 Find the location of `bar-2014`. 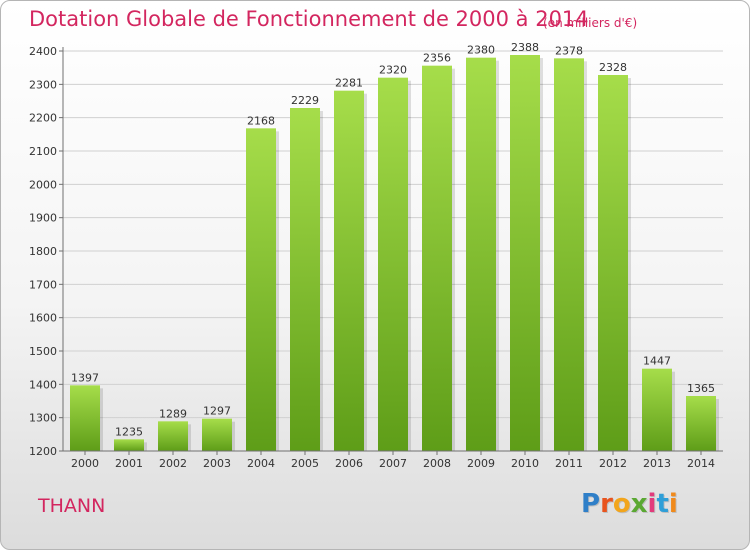

bar-2014 is located at coordinates (701, 423).